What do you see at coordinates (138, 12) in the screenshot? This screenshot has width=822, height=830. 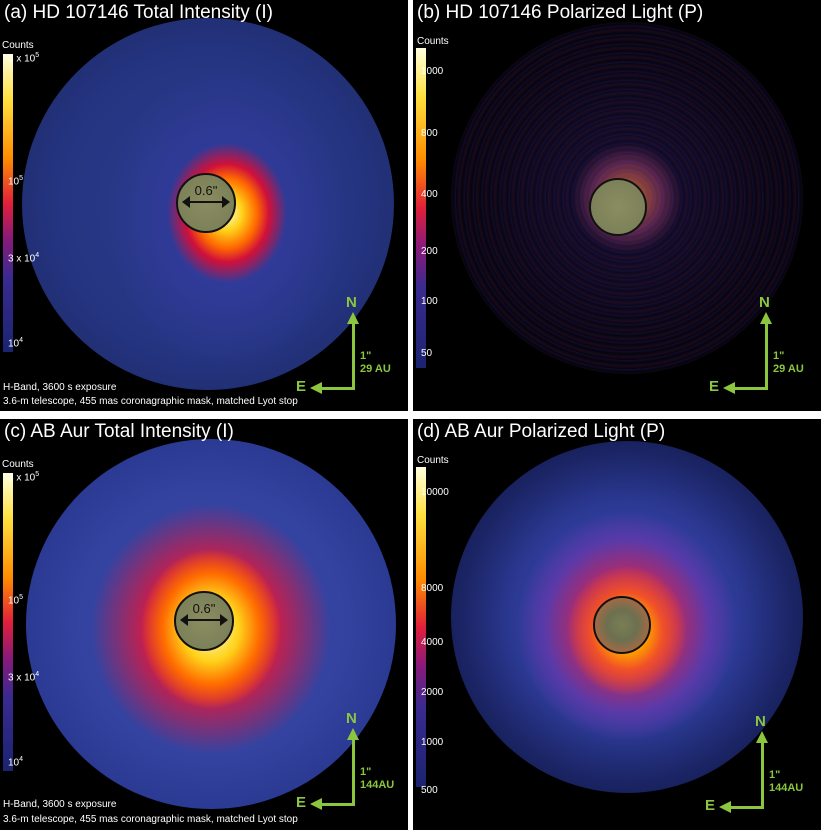 I see `panel-a-title: (a) HD 107146 Total Intensity (I)` at bounding box center [138, 12].